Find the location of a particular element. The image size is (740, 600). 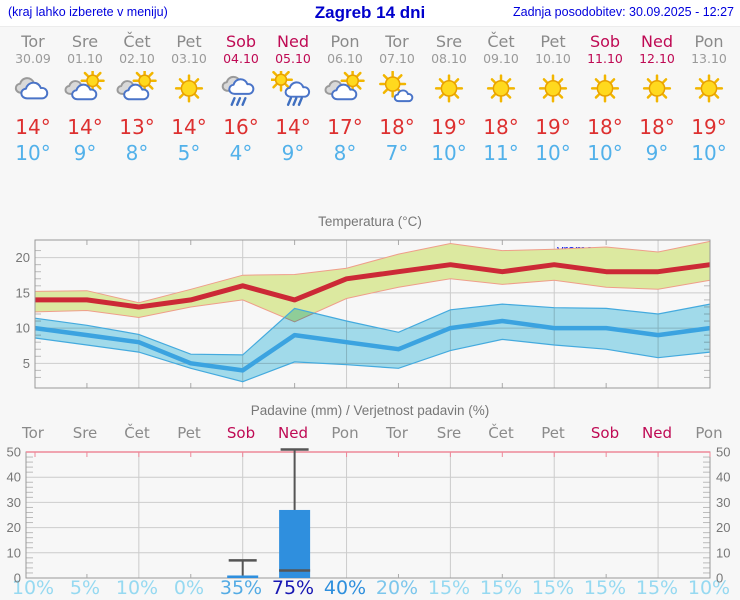

day-high-temp: 16° is located at coordinates (241, 127).